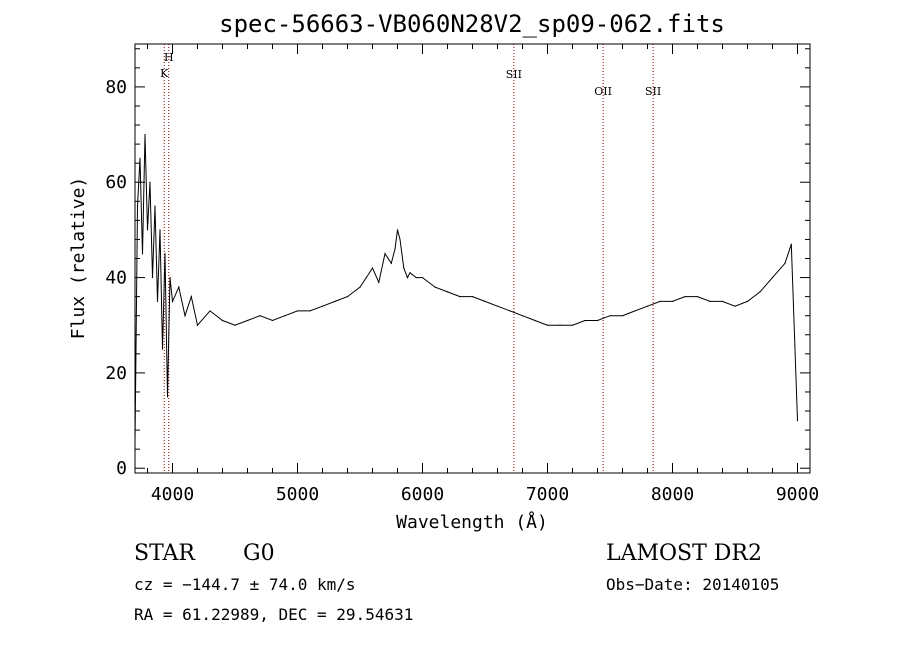 This screenshot has width=900, height=654. I want to click on x-tick-label: 4000, so click(172, 494).